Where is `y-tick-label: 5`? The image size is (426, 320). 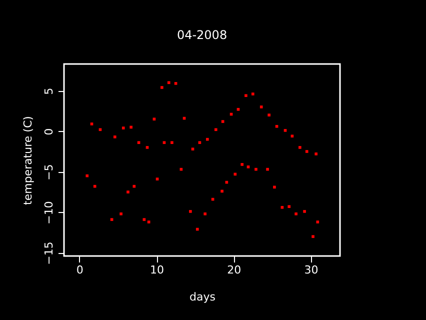 y-tick-label: 5 is located at coordinates (49, 91).